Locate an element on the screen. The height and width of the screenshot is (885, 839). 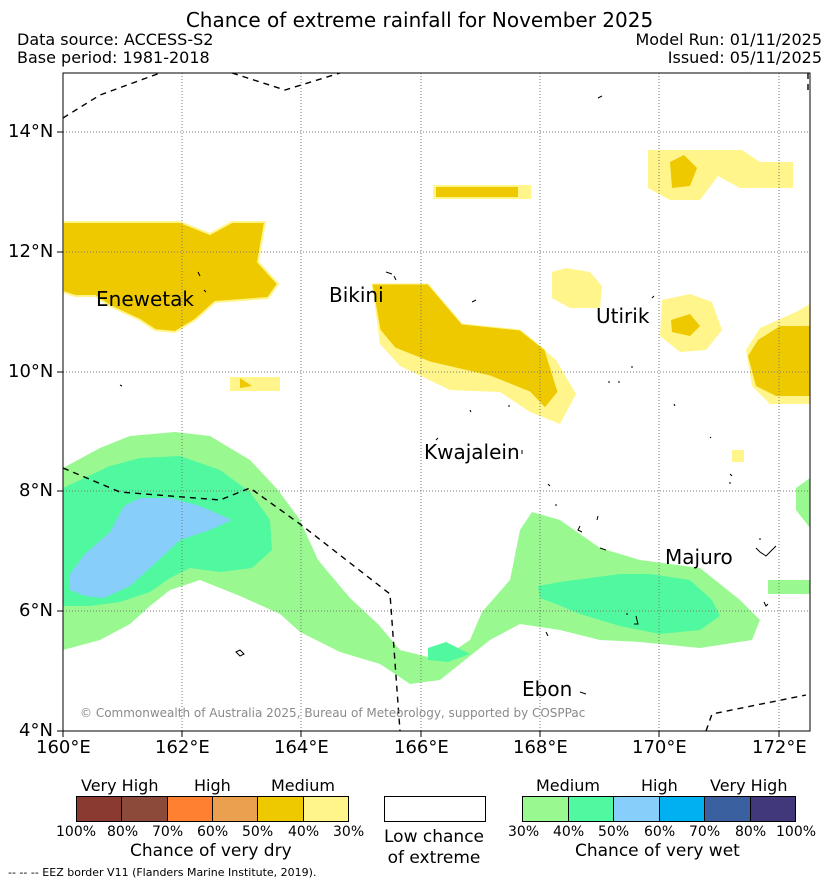
wet-tick-60: 60% is located at coordinates (660, 832).